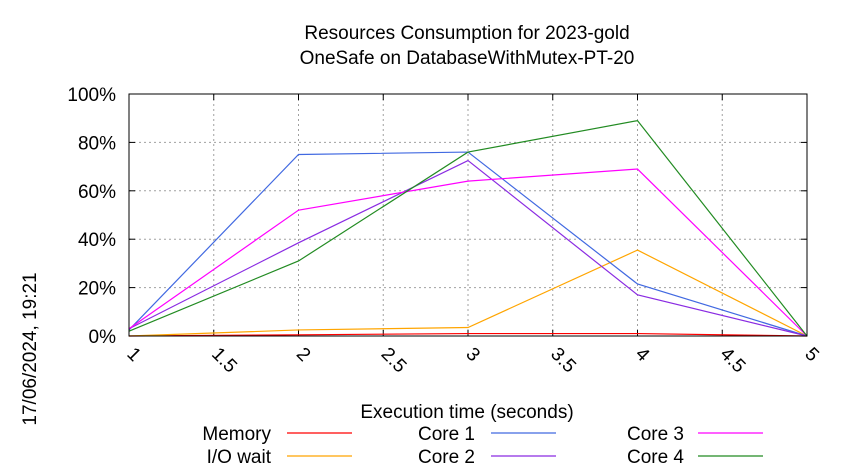 This screenshot has width=850, height=475. I want to click on x-tick-label: 2.5, so click(394, 361).